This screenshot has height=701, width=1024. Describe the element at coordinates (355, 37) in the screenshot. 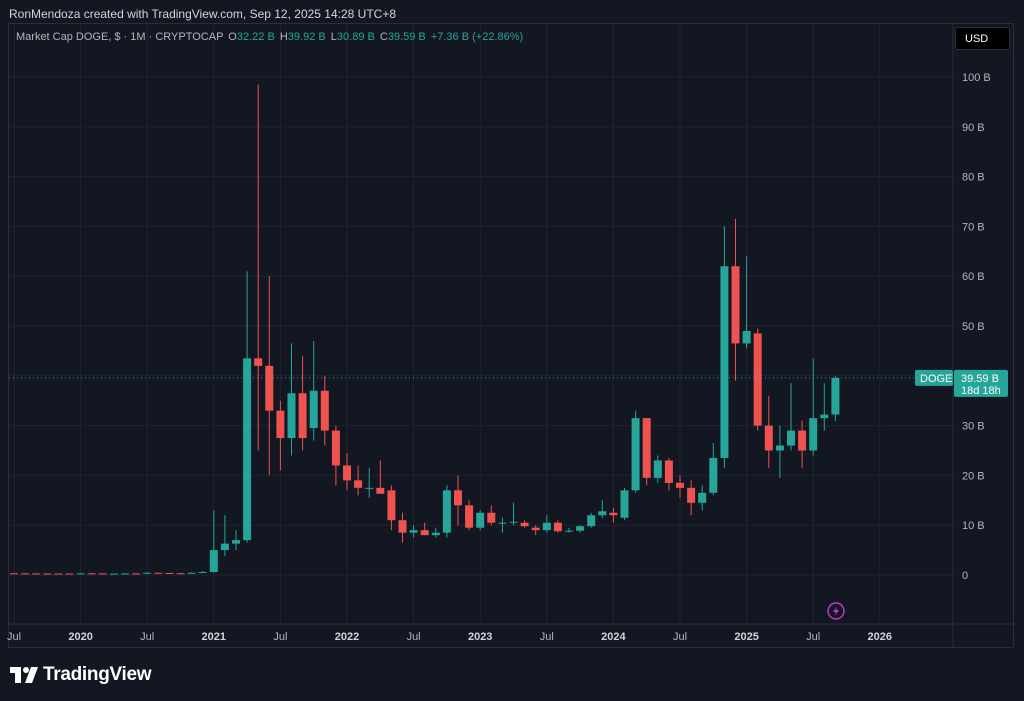

I see `low-value: 30.89 B` at that location.